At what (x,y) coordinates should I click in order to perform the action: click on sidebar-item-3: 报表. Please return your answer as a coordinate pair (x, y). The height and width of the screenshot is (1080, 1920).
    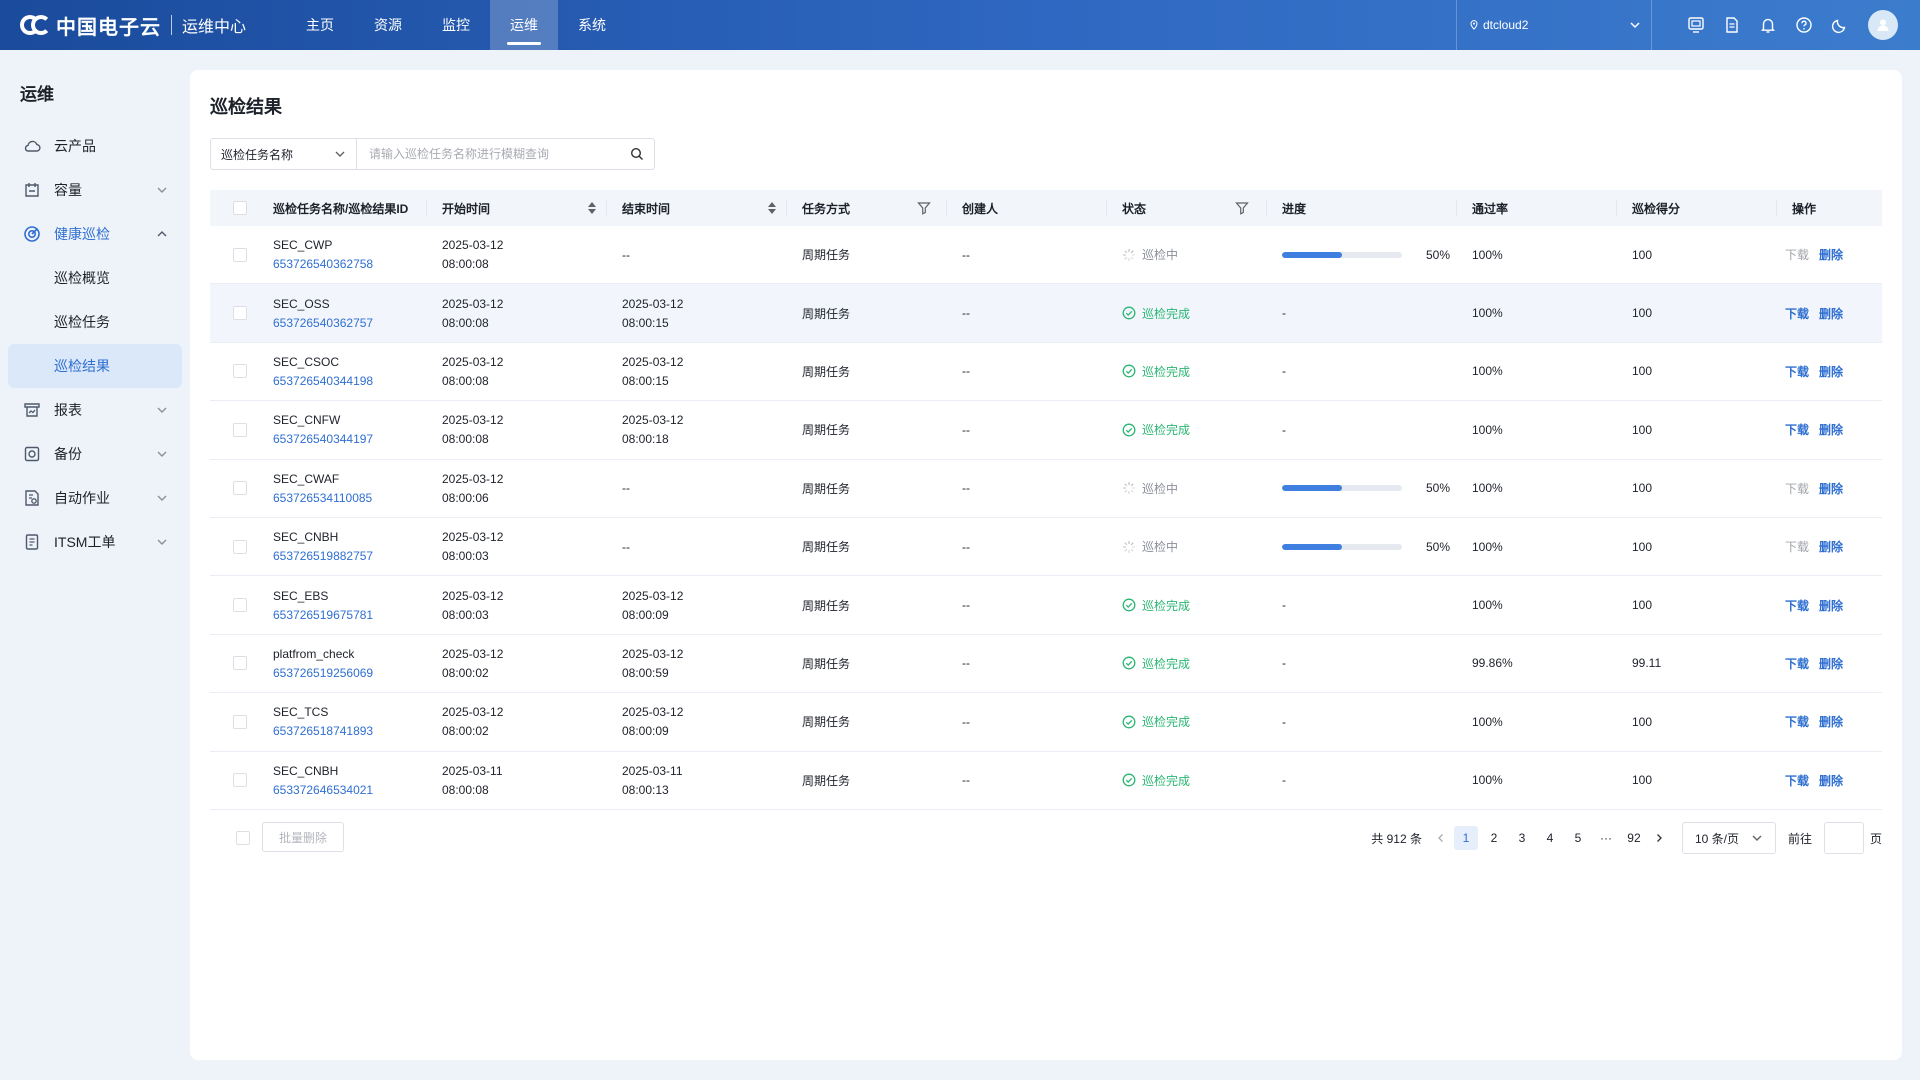
    Looking at the image, I should click on (95, 410).